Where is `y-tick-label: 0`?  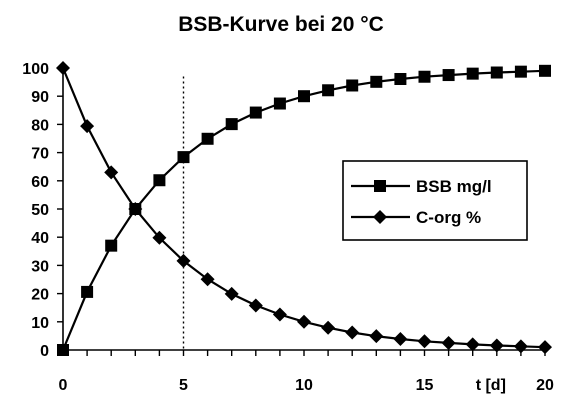
y-tick-label: 0 is located at coordinates (44, 351).